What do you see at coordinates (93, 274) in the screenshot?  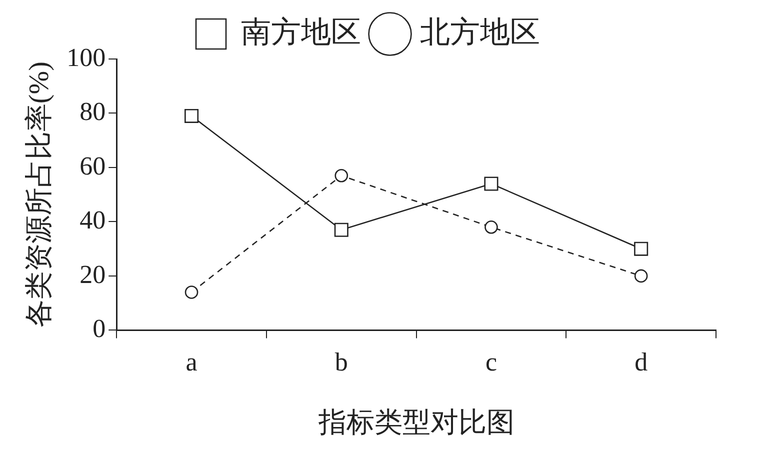 I see `y-tick-label: 20` at bounding box center [93, 274].